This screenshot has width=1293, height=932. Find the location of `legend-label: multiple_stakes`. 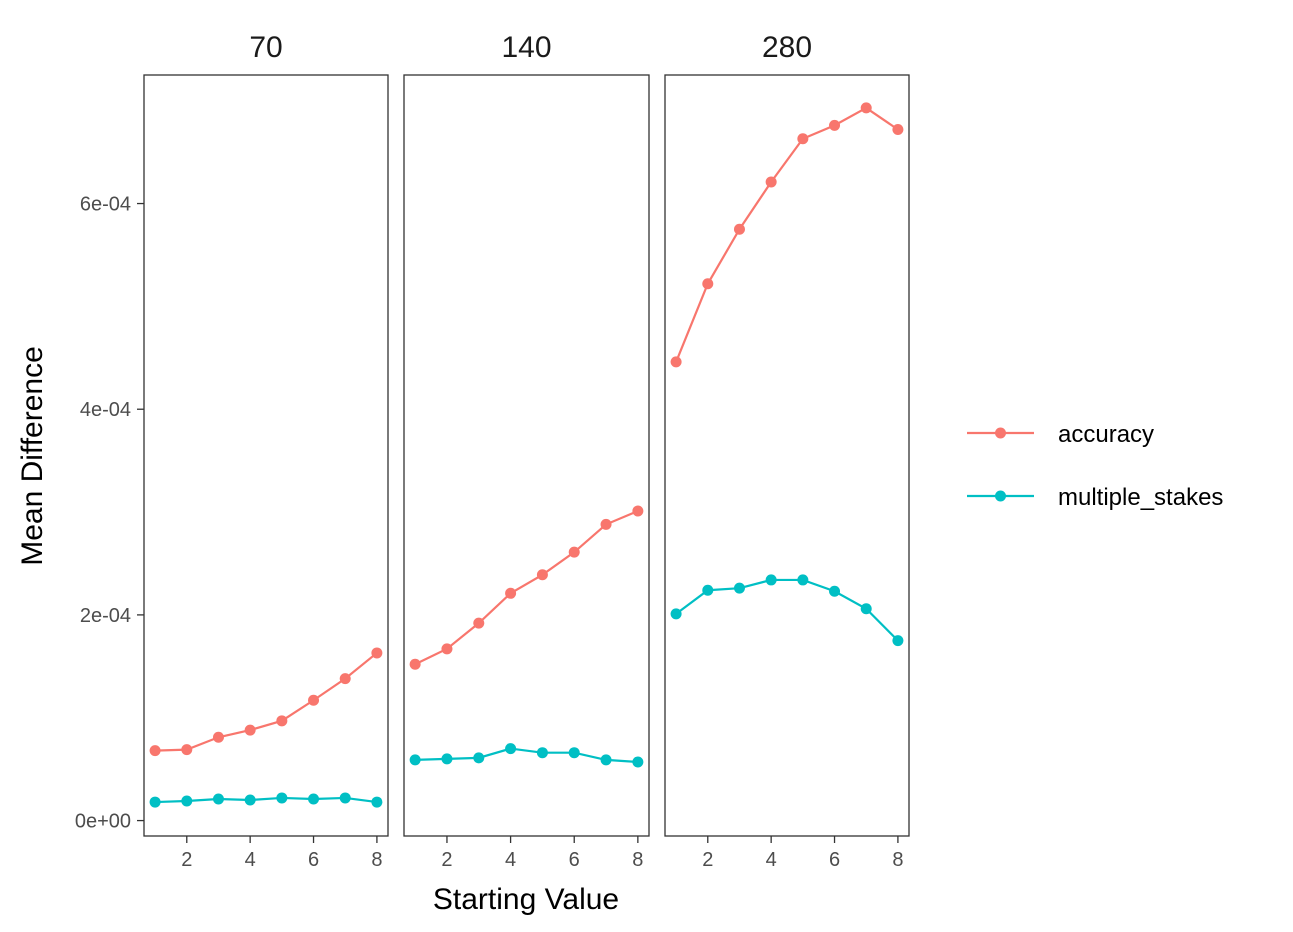

legend-label: multiple_stakes is located at coordinates (1140, 497).